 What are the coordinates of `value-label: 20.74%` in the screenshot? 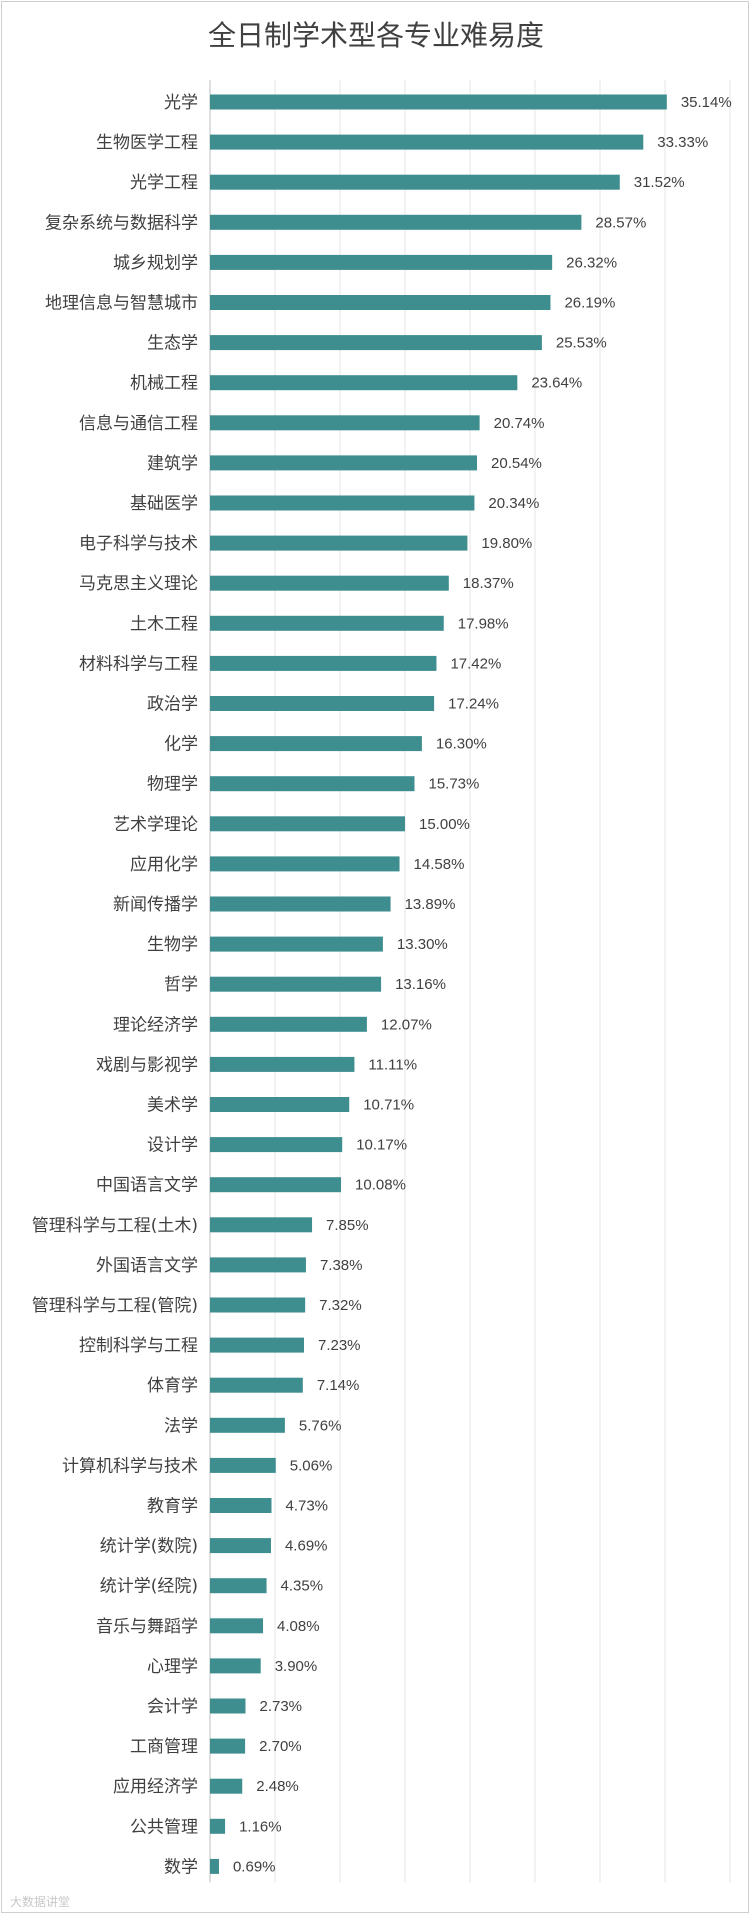 It's located at (519, 423).